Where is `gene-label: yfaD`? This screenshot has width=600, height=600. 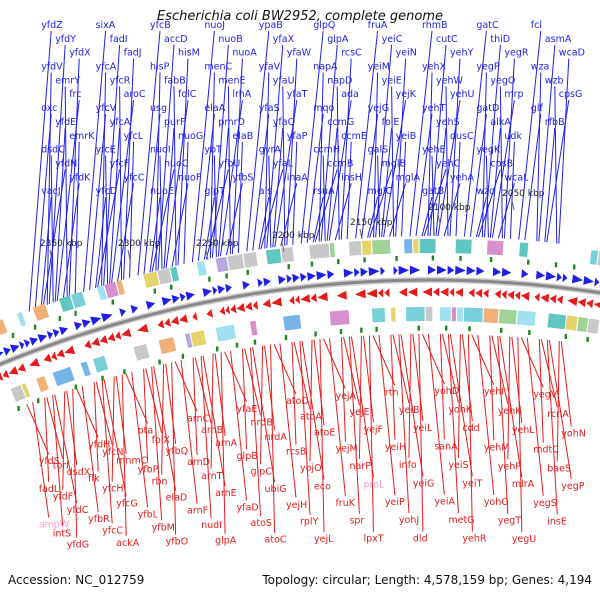
gene-label: yfaD is located at coordinates (248, 507).